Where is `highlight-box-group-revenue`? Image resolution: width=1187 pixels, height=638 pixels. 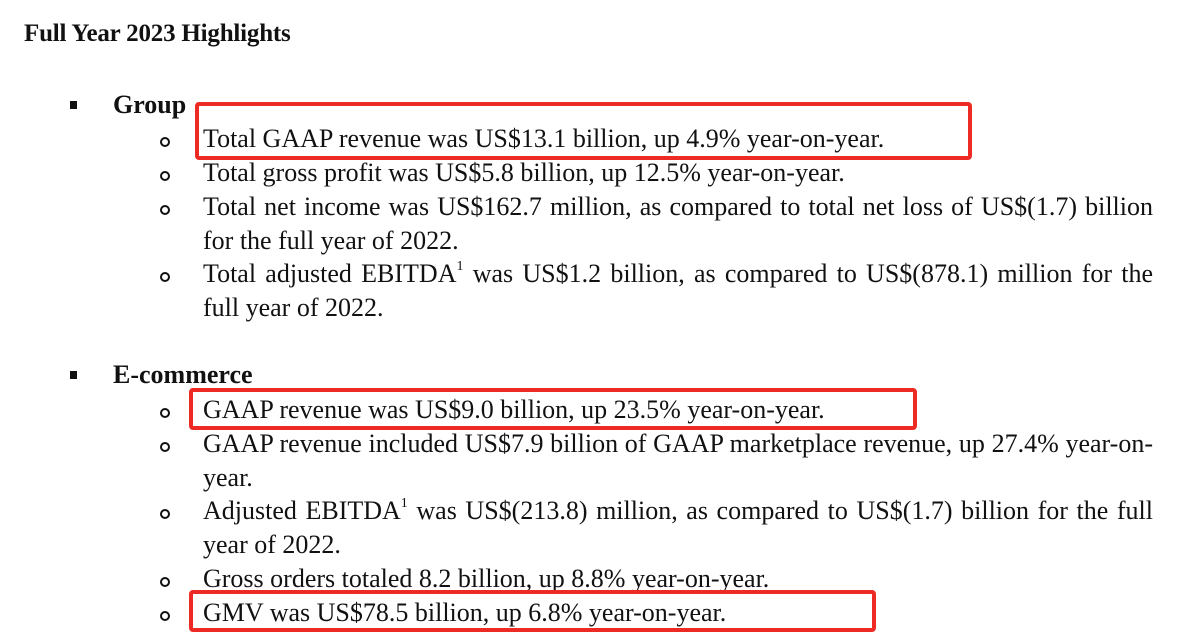 highlight-box-group-revenue is located at coordinates (583, 131).